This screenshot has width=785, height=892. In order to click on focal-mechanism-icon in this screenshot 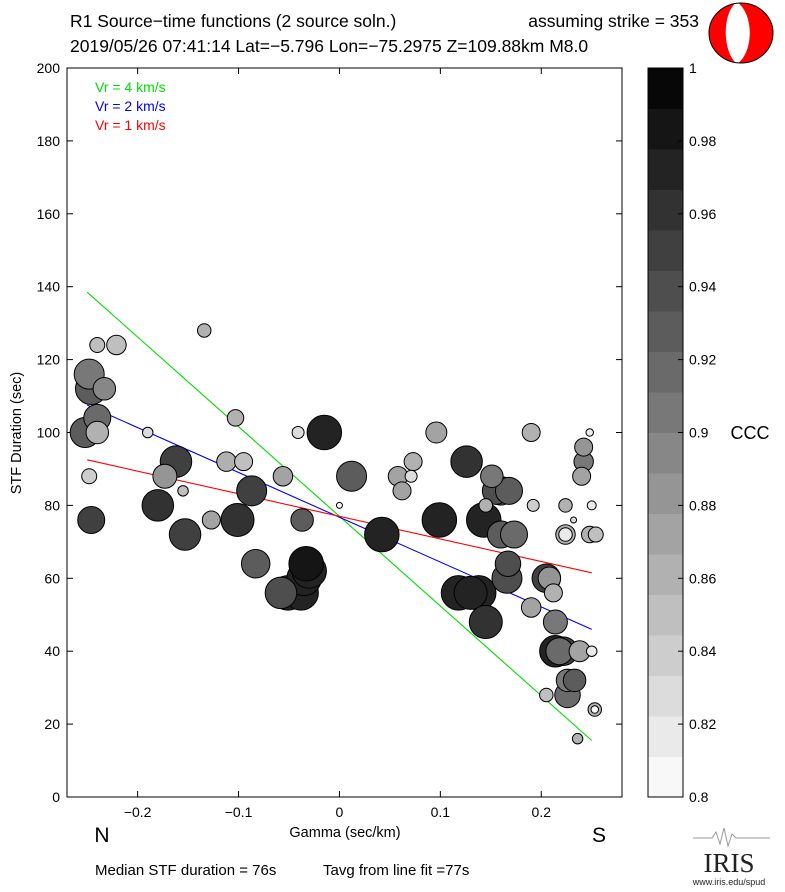, I will do `click(741, 33)`.